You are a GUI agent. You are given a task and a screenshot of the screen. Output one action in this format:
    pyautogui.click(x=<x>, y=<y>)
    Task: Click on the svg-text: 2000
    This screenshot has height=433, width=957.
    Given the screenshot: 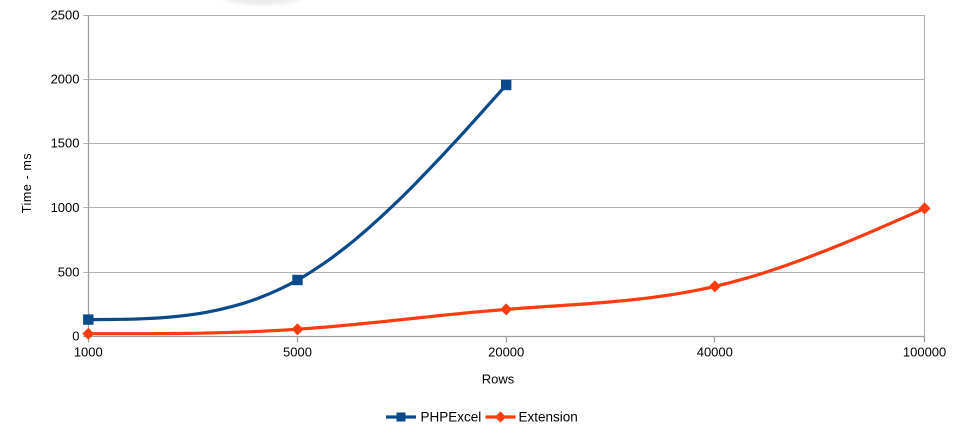 What is the action you would take?
    pyautogui.click(x=65, y=78)
    